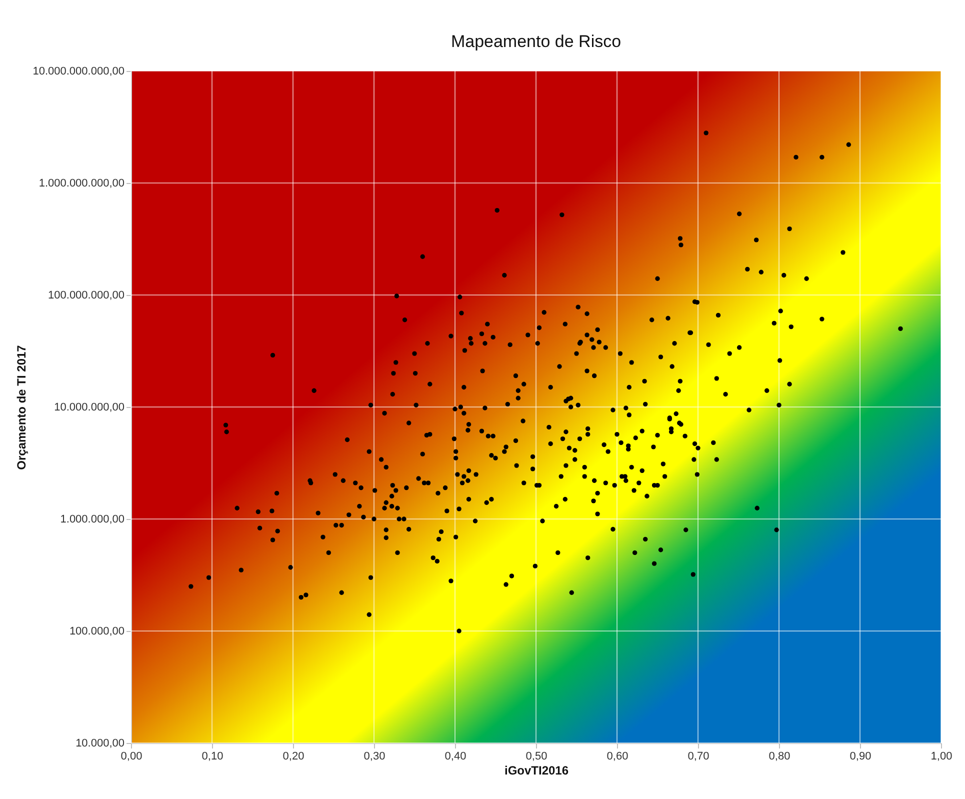  I want to click on y-tick-label: 10.000.000,00, so click(89, 408).